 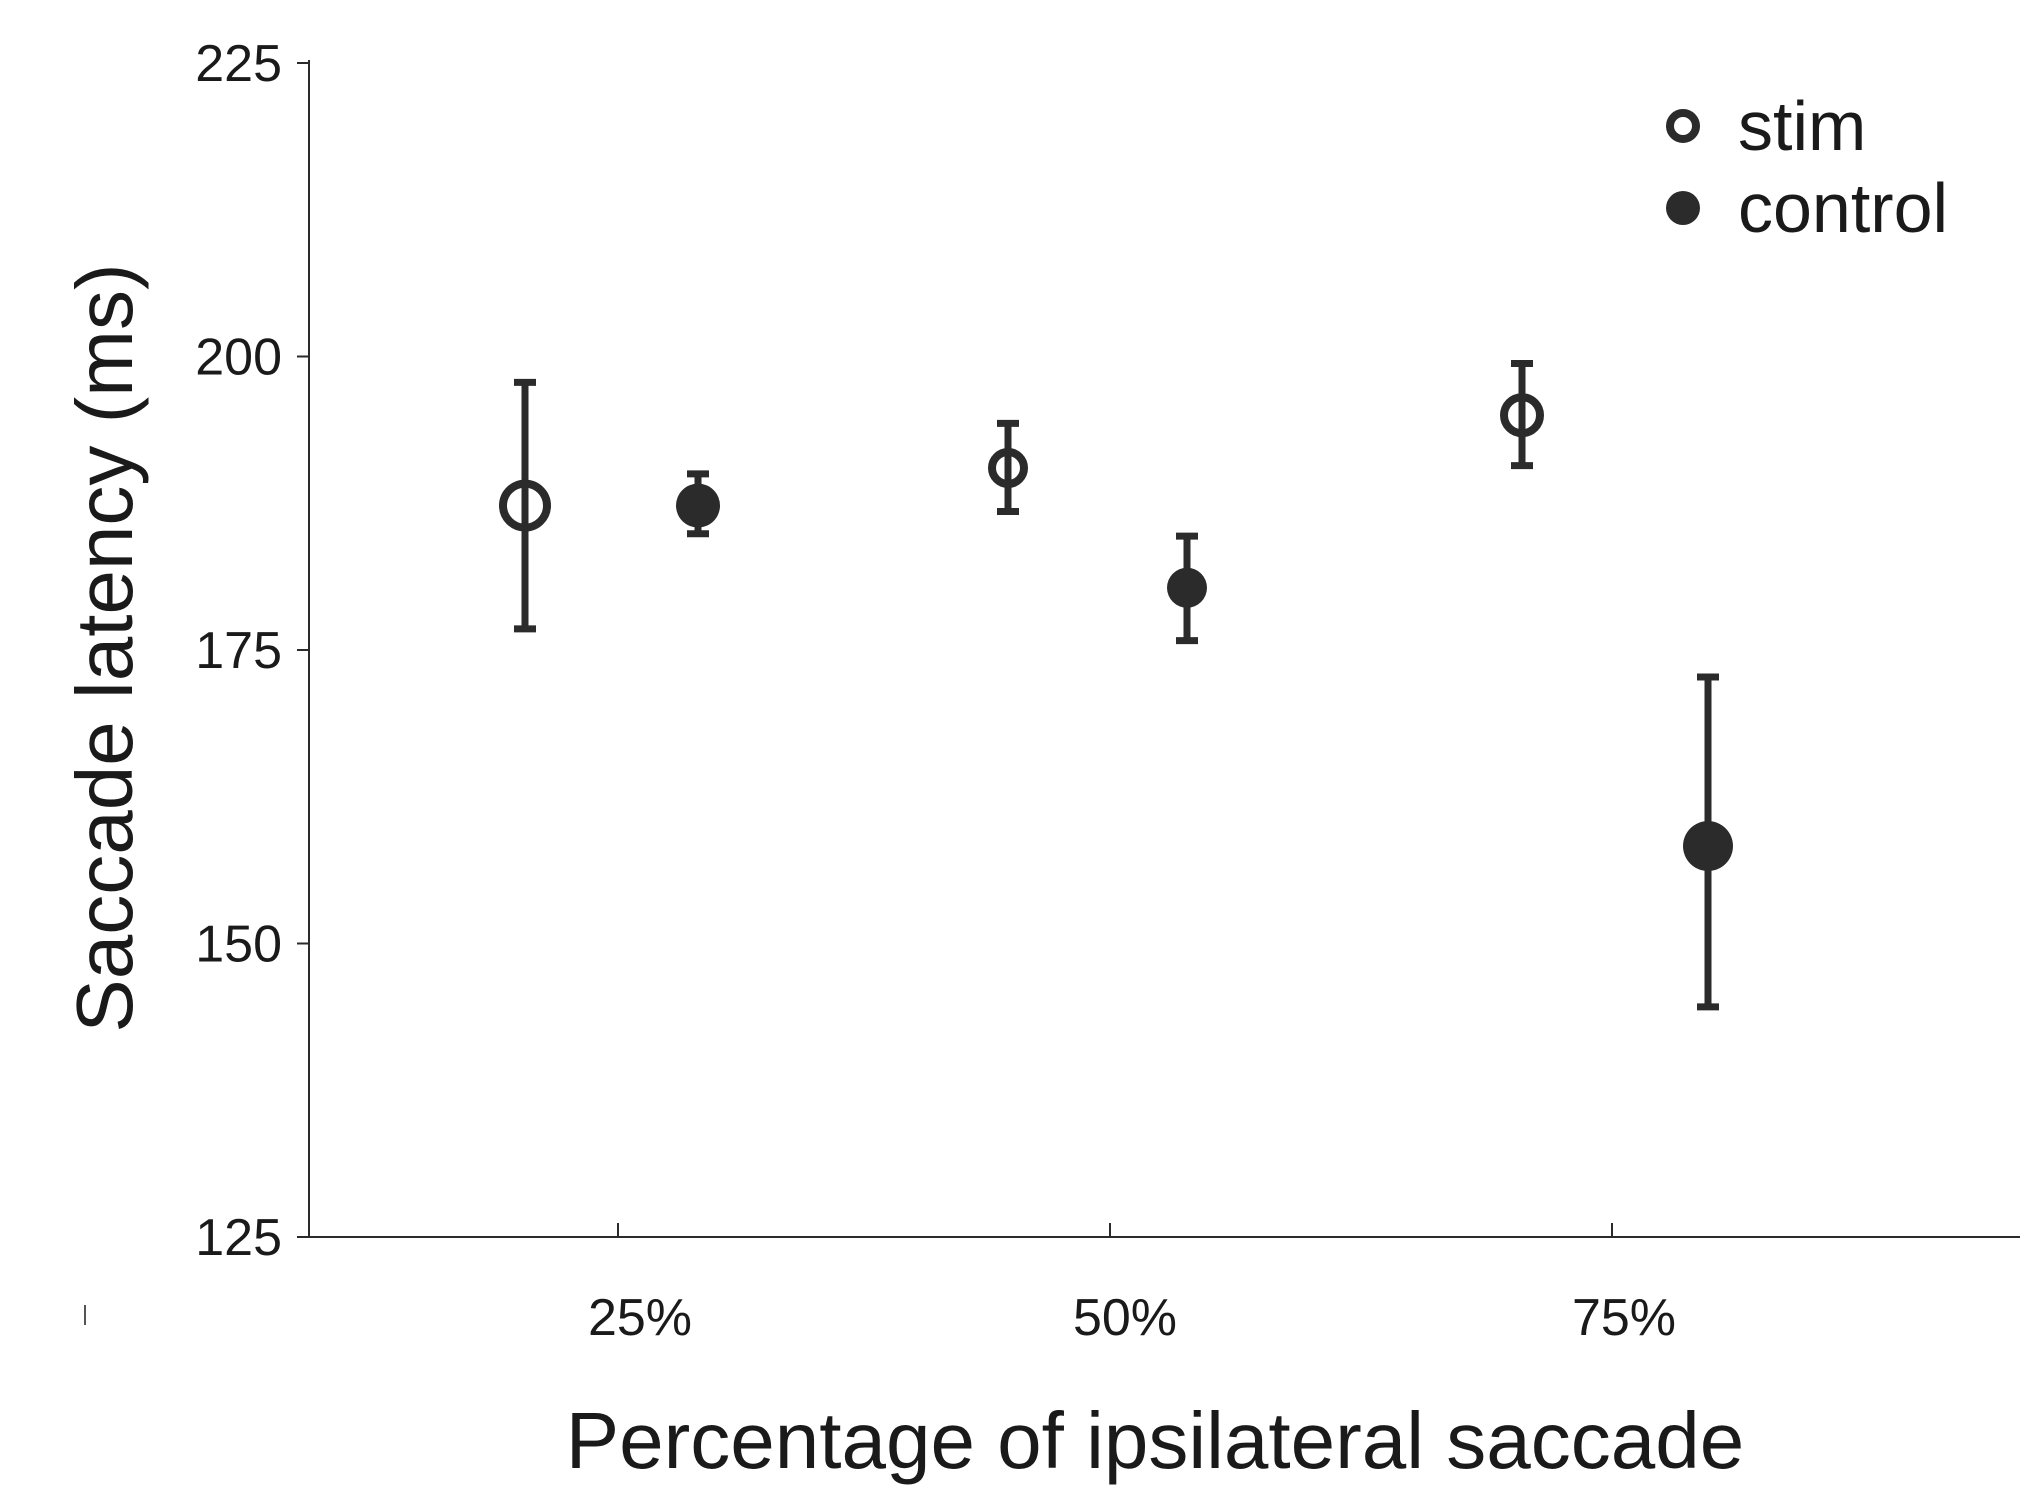 What do you see at coordinates (1802, 126) in the screenshot?
I see `legend-label-stim: stim` at bounding box center [1802, 126].